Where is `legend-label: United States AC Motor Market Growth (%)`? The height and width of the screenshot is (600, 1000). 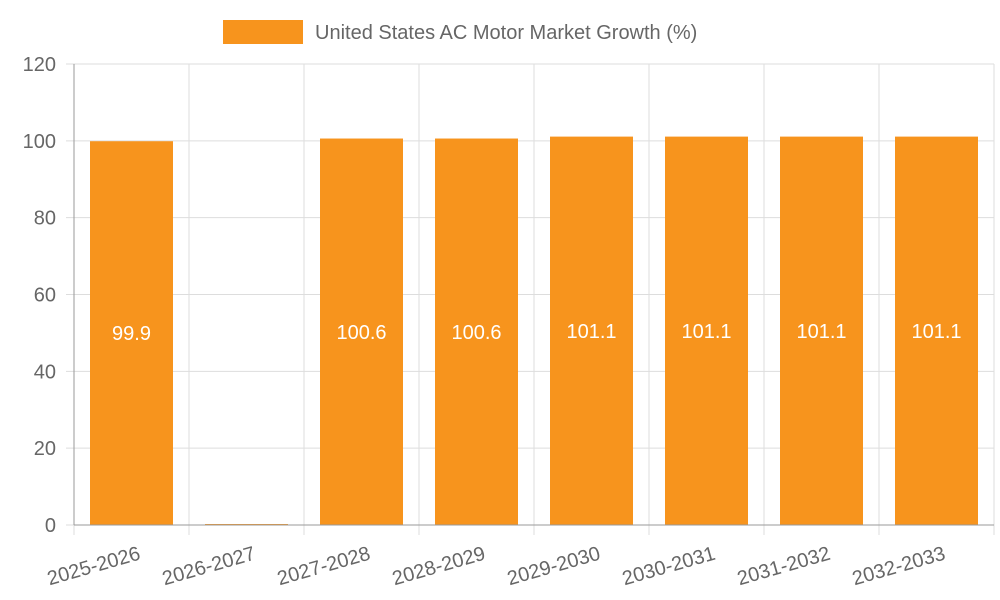 legend-label: United States AC Motor Market Growth (%) is located at coordinates (506, 33).